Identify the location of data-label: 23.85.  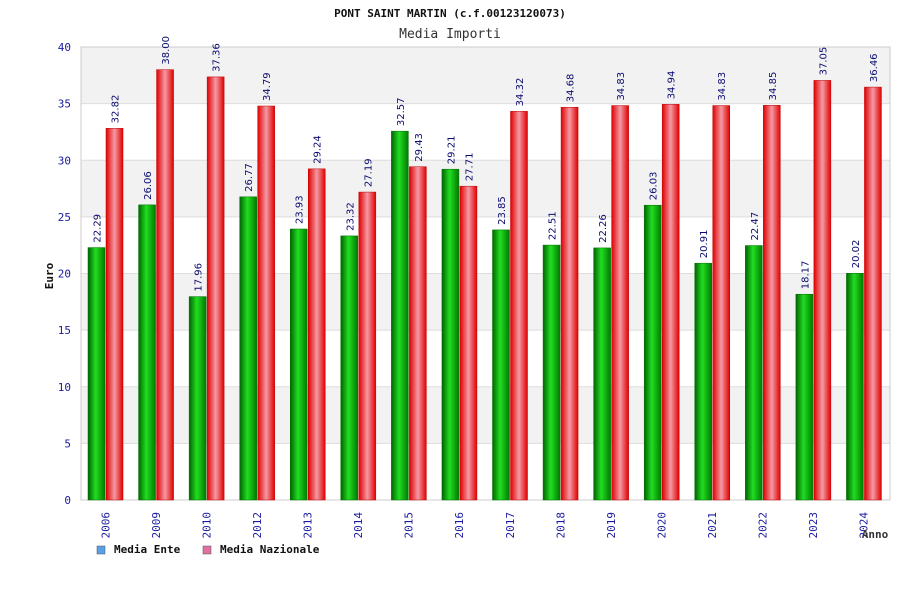
(502, 210).